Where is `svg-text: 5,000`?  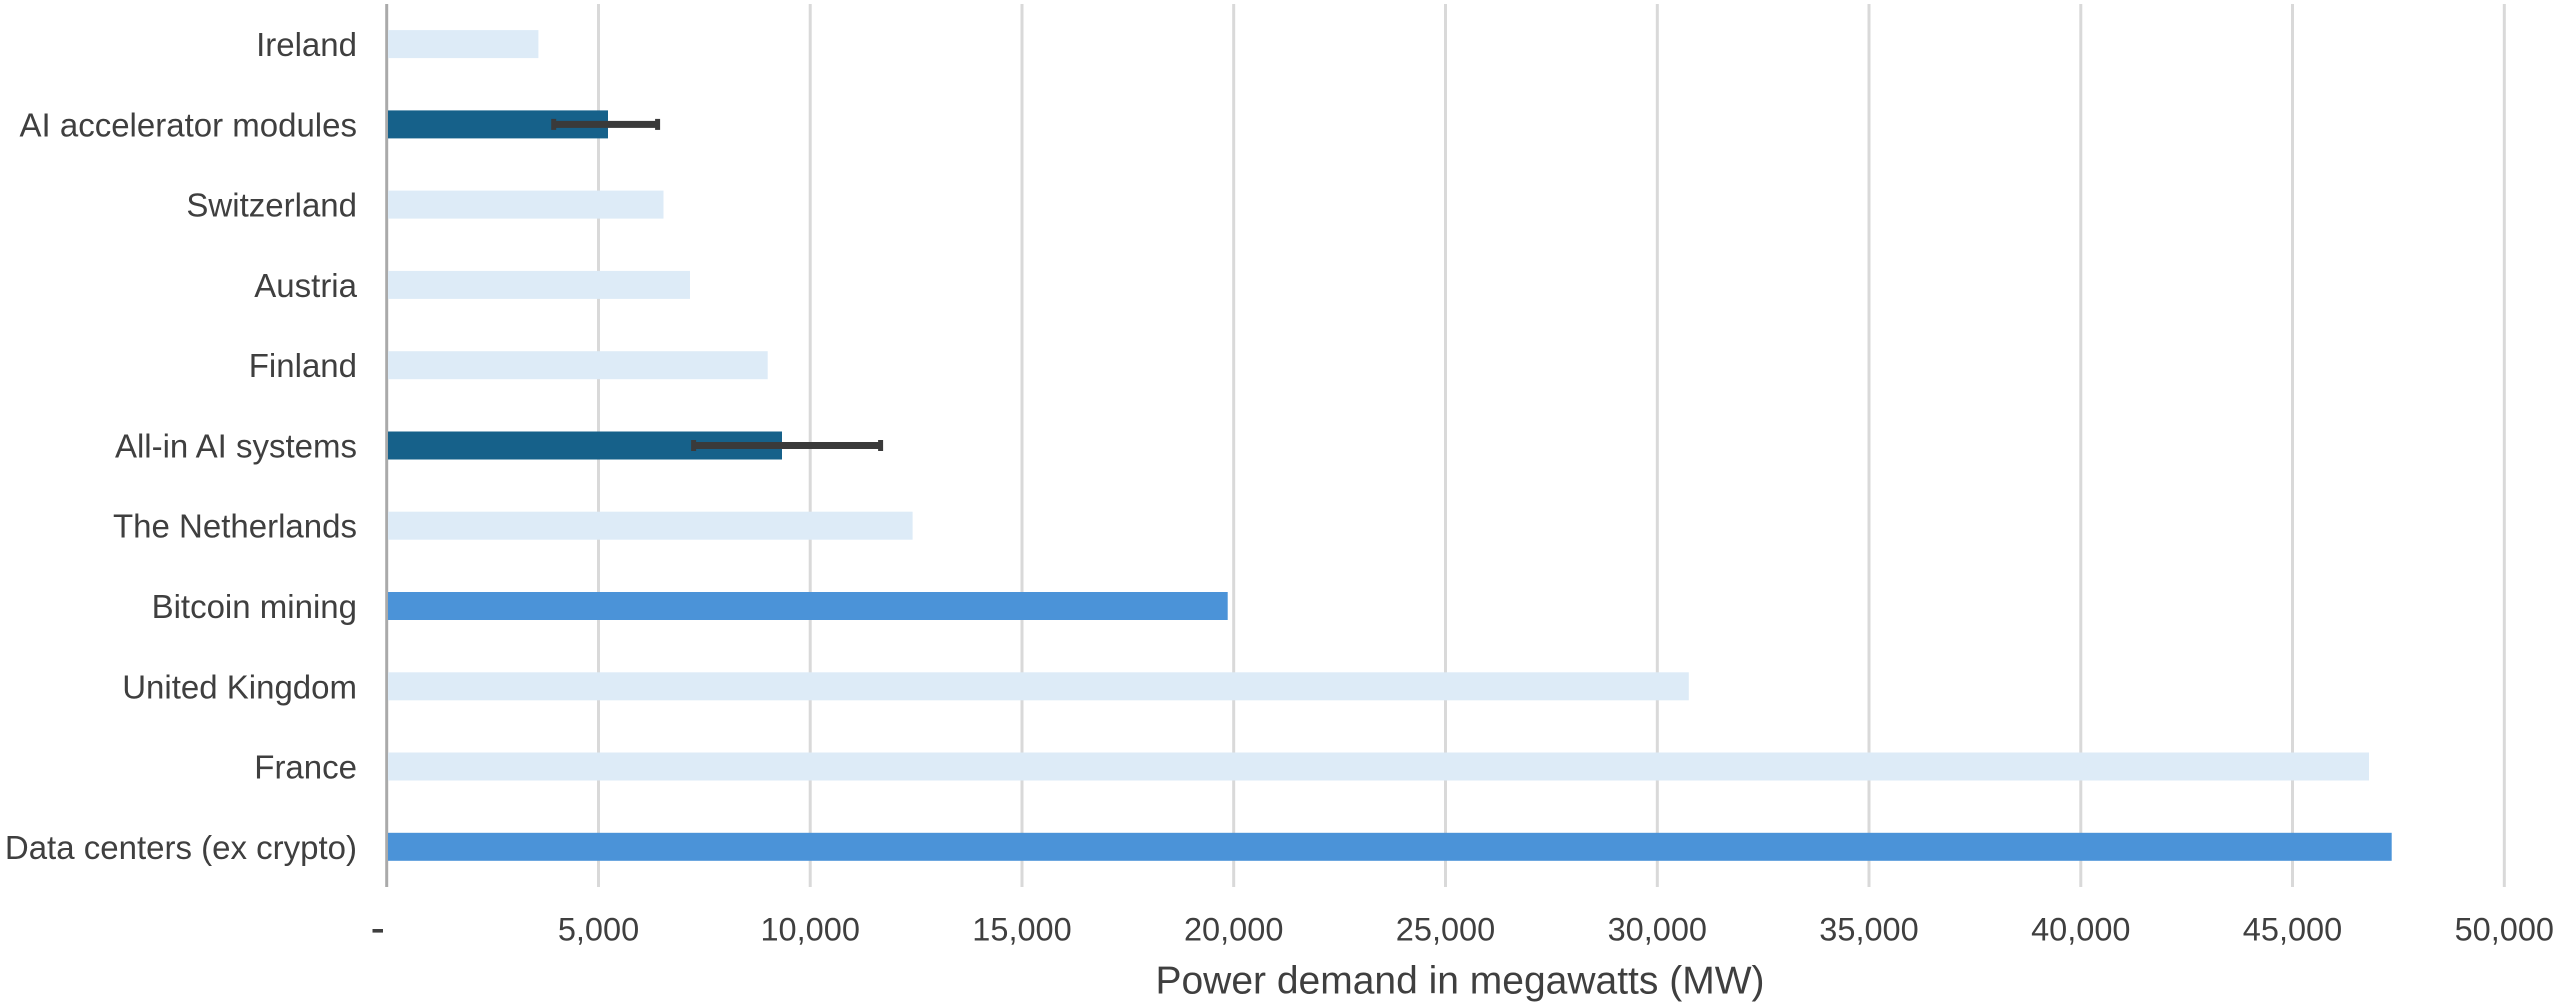 svg-text: 5,000 is located at coordinates (598, 930).